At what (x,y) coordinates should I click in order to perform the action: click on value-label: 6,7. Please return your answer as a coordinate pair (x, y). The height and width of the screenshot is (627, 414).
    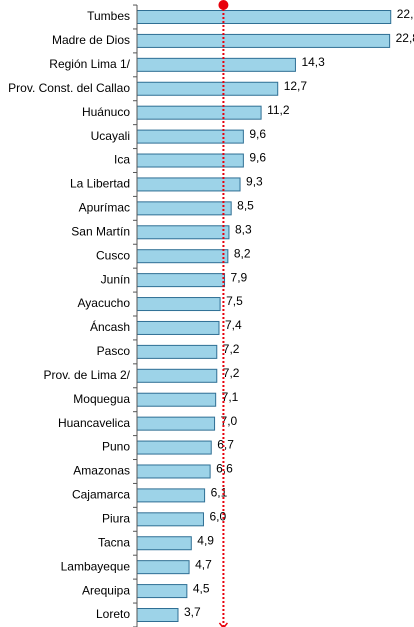
    Looking at the image, I should click on (225, 445).